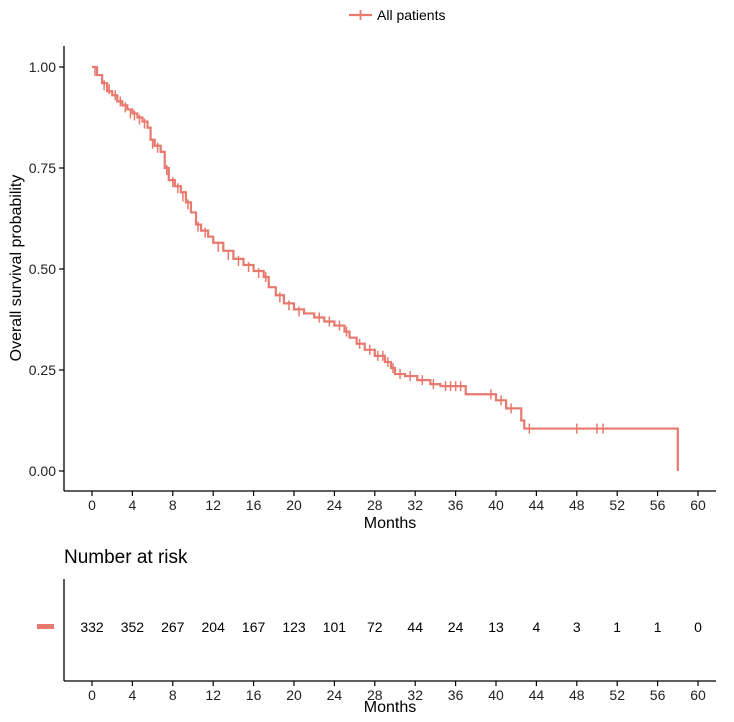 The height and width of the screenshot is (722, 734). Describe the element at coordinates (415, 627) in the screenshot. I see `risk-count: 44` at that location.